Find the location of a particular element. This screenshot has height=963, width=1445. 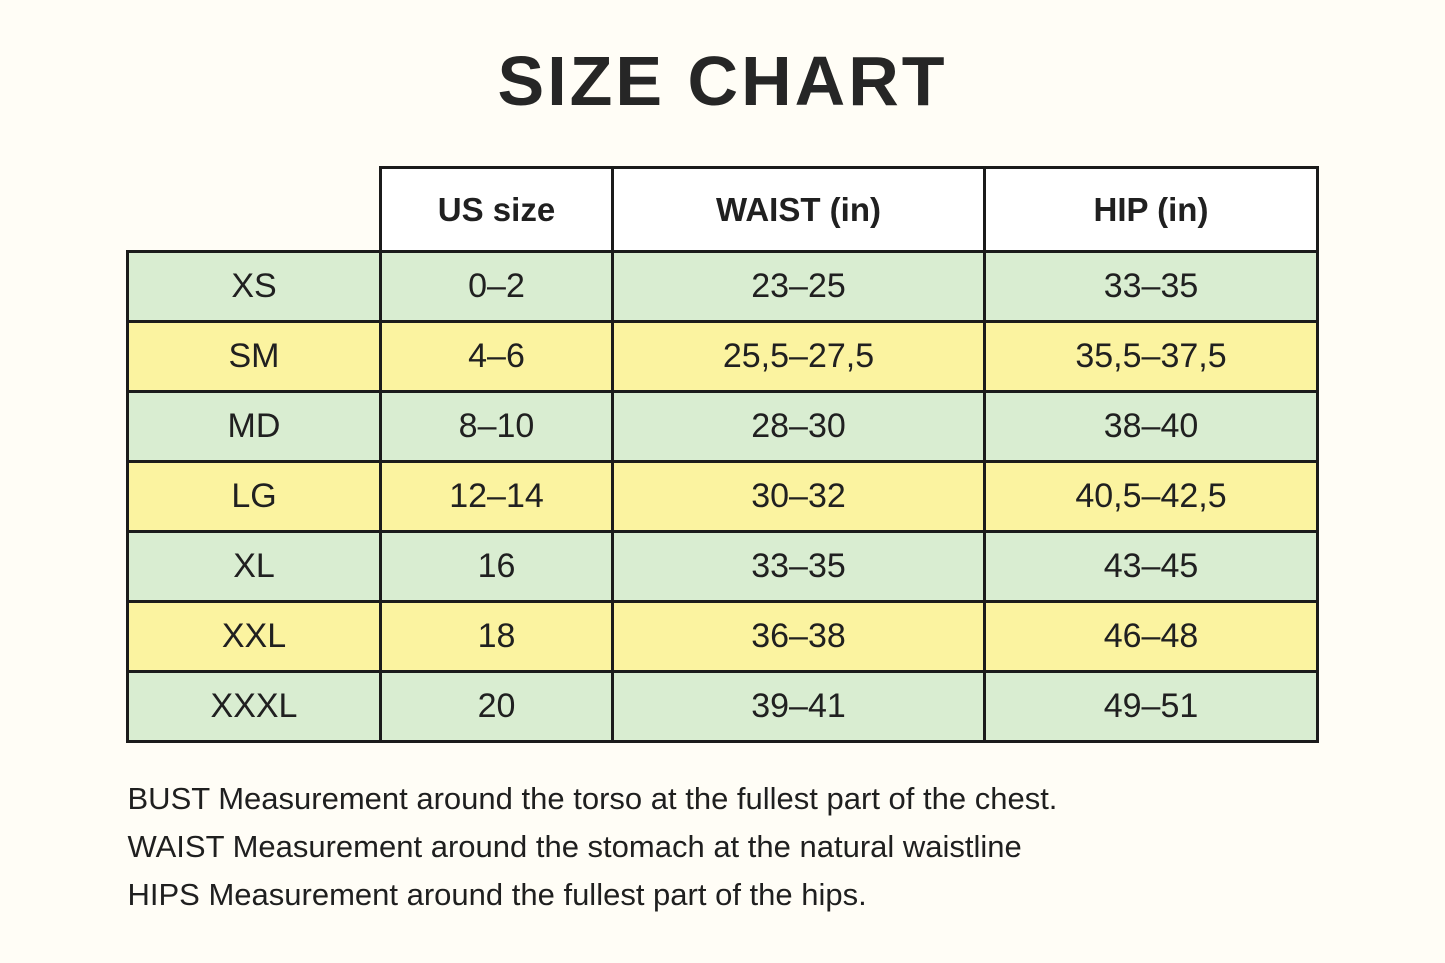

table-row: MD 8–10 28–30 38–40 is located at coordinates (722, 426).